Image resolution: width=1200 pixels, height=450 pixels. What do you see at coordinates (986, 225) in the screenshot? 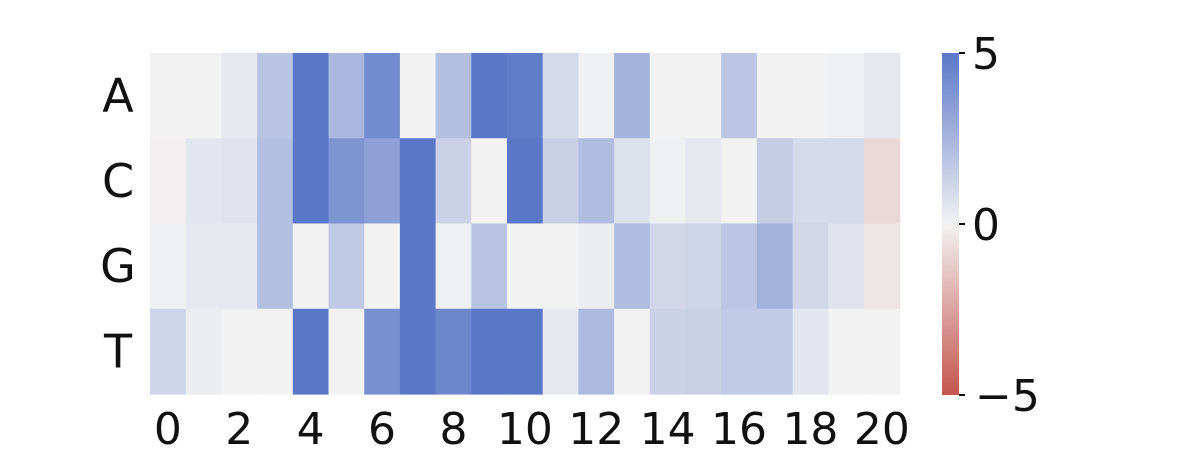
I see `colorbar-tick-label: 0` at bounding box center [986, 225].